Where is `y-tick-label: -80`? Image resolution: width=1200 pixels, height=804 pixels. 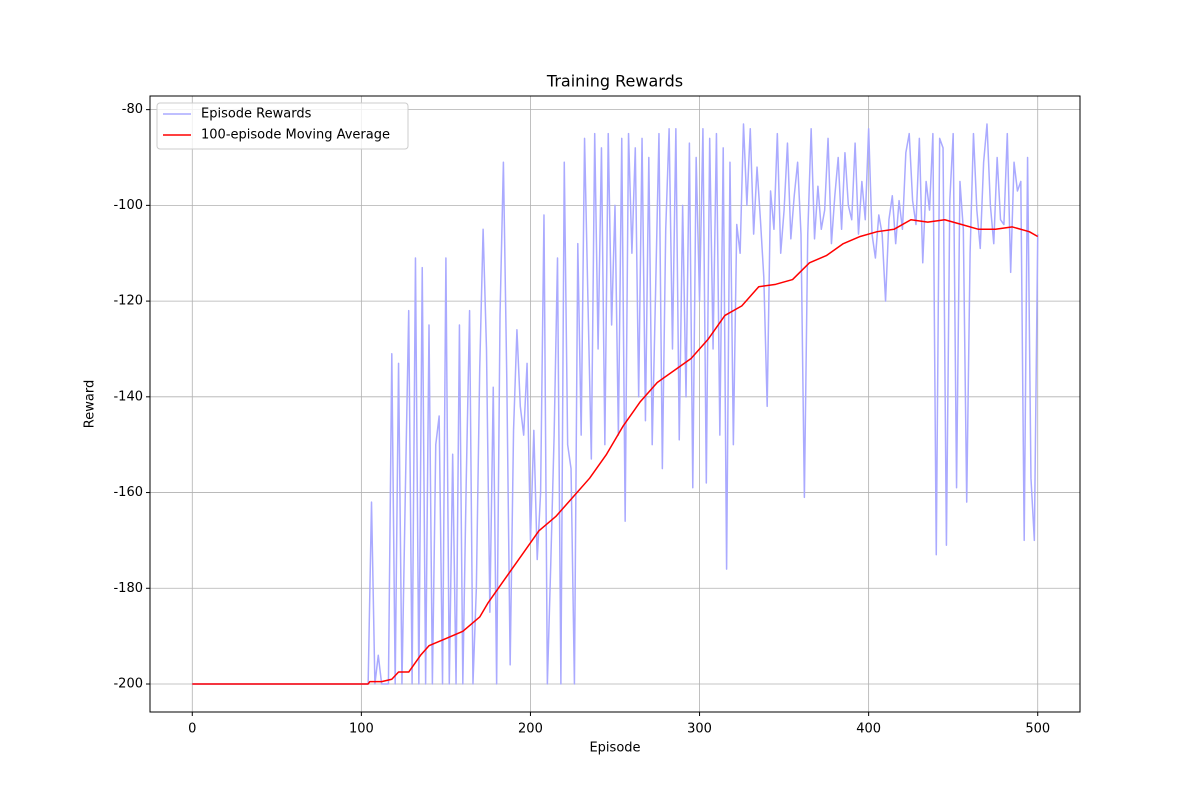 y-tick-label: -80 is located at coordinates (132, 109).